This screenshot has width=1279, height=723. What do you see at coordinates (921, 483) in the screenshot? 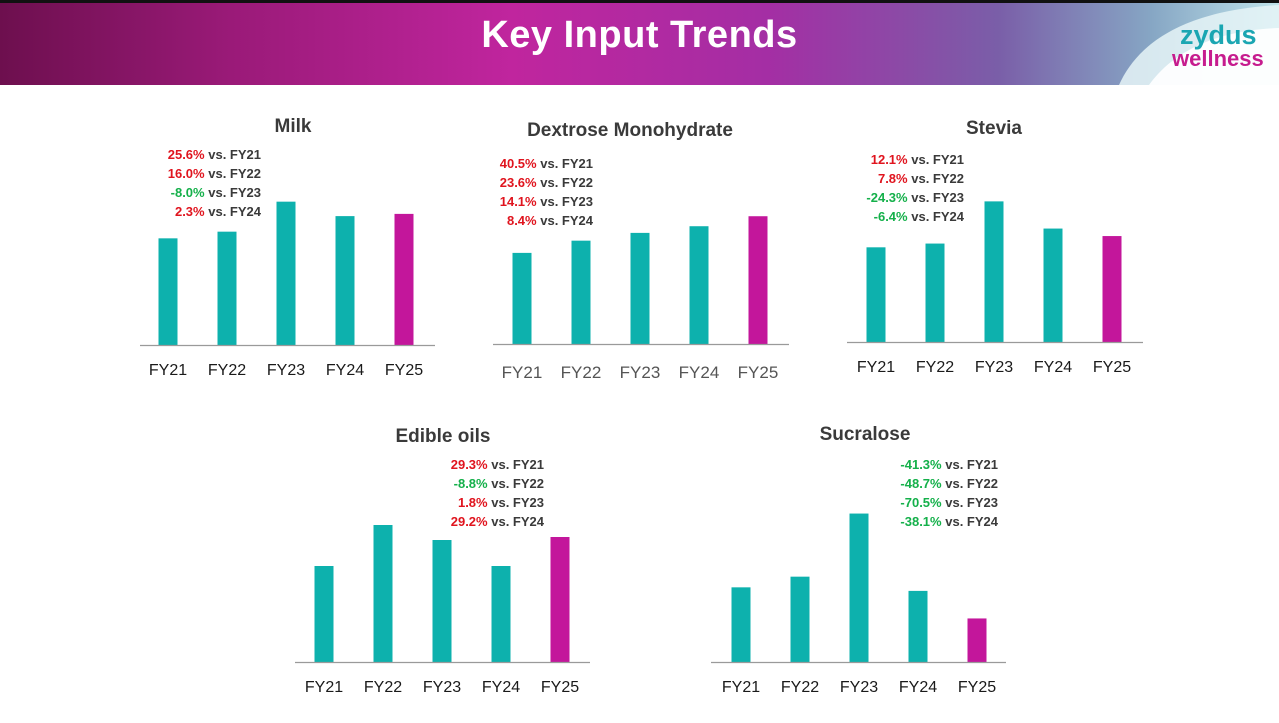
I see `annotation-pct: -48.7%` at bounding box center [921, 483].